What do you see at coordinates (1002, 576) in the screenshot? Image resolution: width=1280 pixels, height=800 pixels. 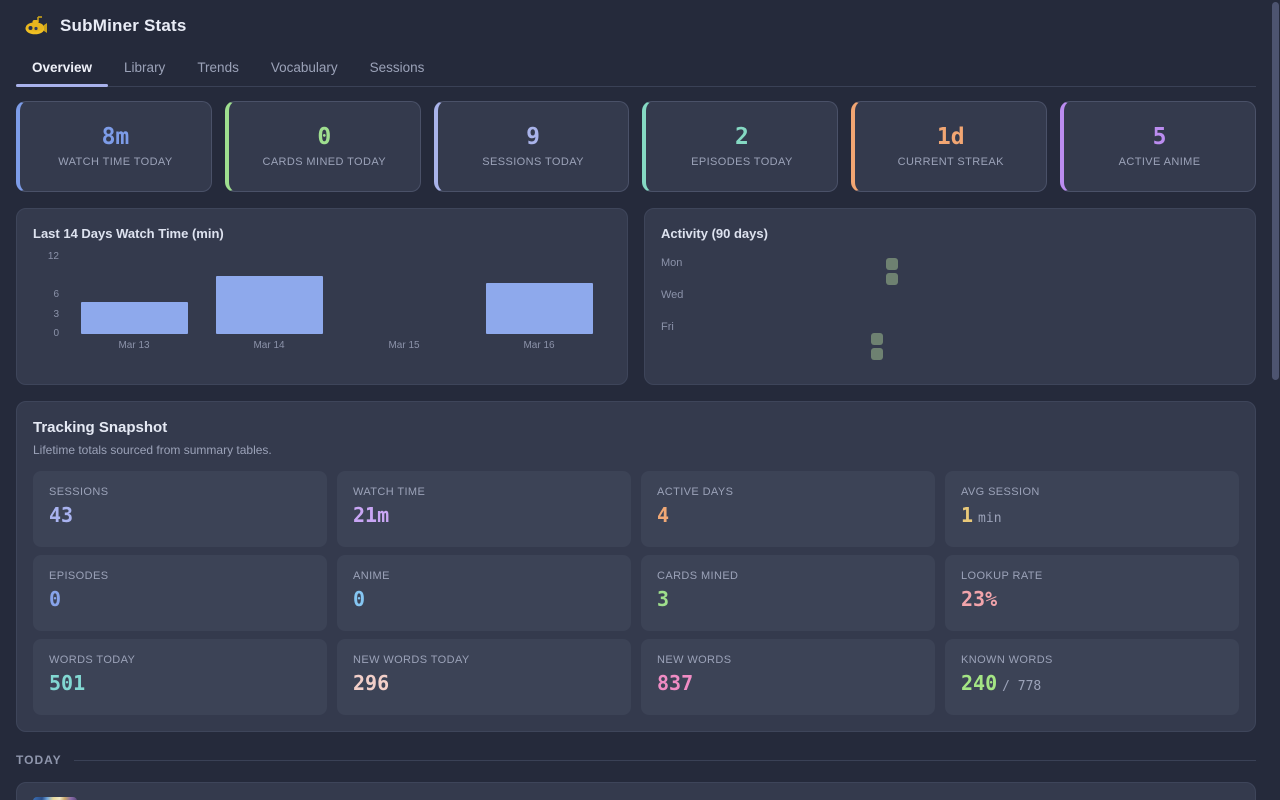 I see `stat-label: LOOKUP RATE` at bounding box center [1002, 576].